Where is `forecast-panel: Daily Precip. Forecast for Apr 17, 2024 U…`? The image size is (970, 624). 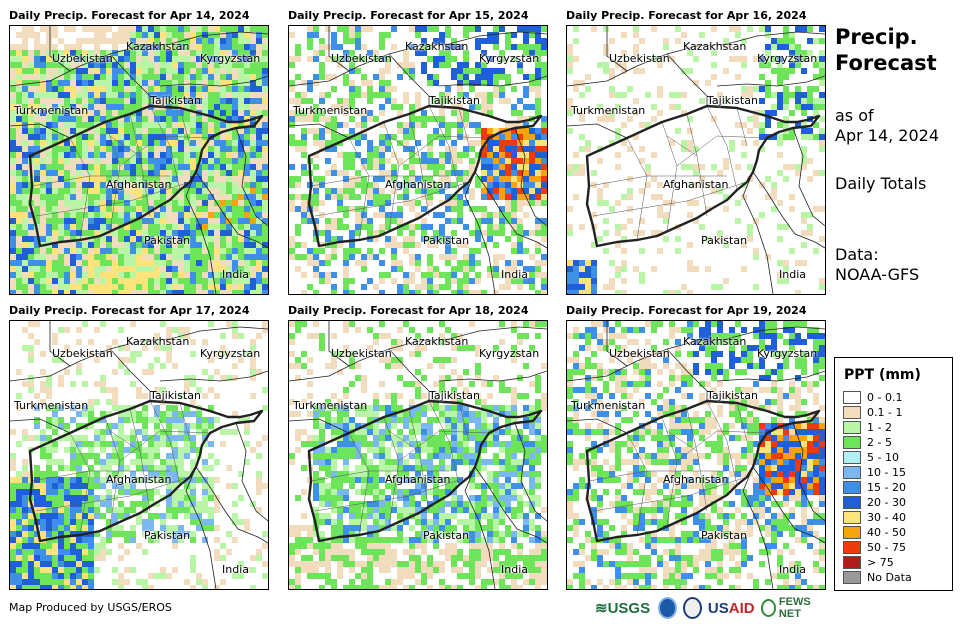
forecast-panel: Daily Precip. Forecast for Apr 17, 2024 U… is located at coordinates (139, 447).